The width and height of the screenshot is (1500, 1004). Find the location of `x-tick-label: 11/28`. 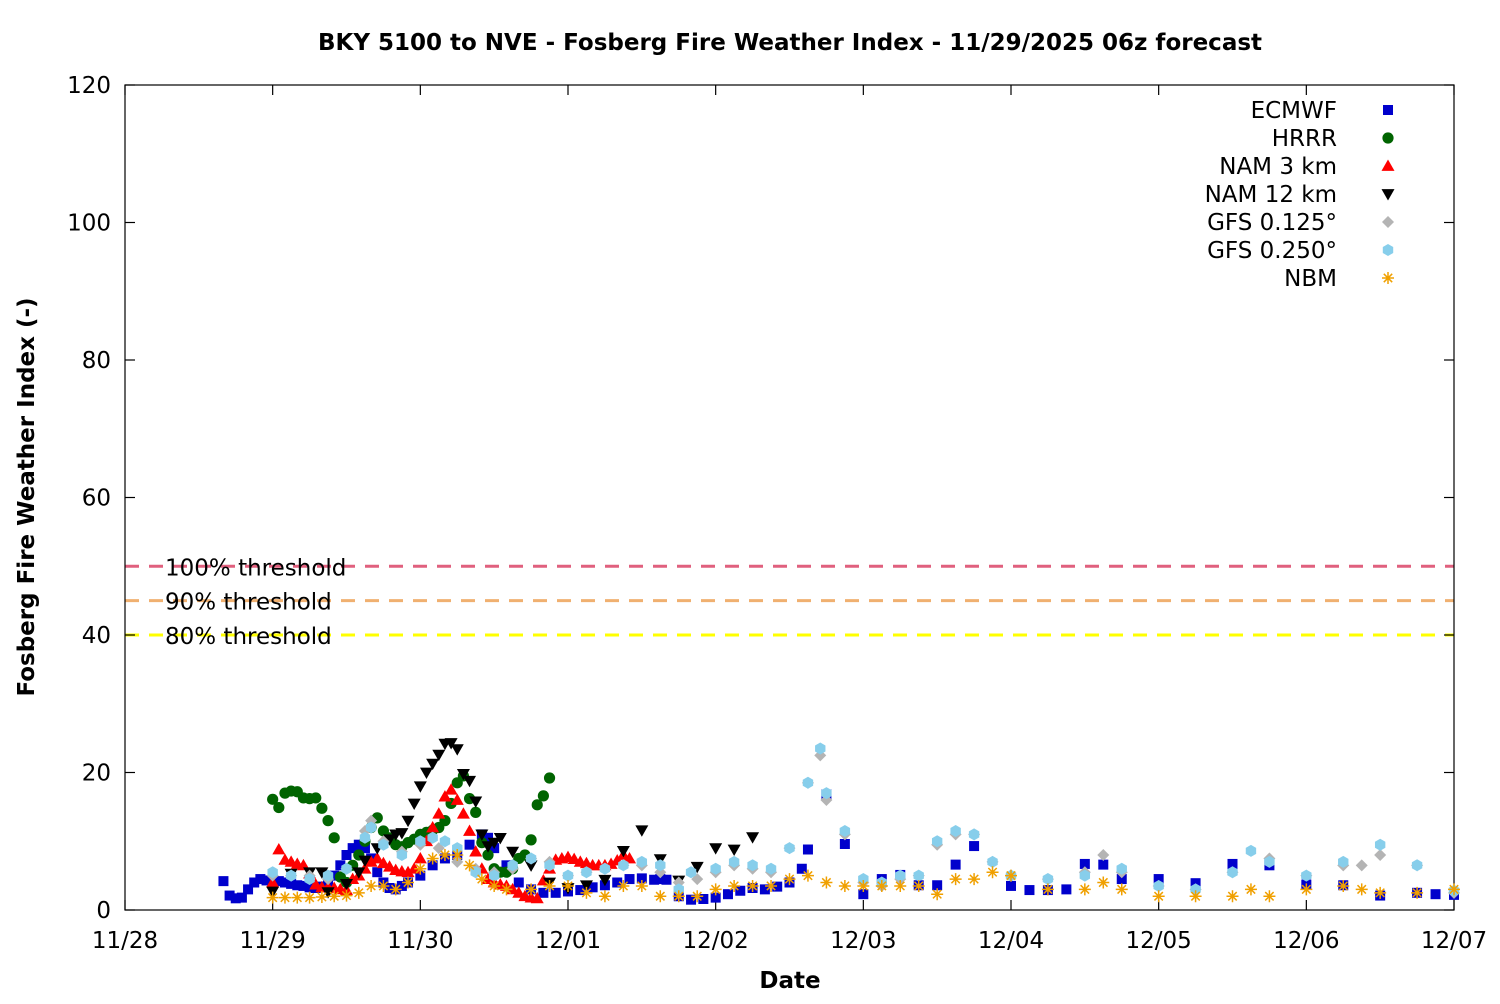

x-tick-label: 11/28 is located at coordinates (125, 941).